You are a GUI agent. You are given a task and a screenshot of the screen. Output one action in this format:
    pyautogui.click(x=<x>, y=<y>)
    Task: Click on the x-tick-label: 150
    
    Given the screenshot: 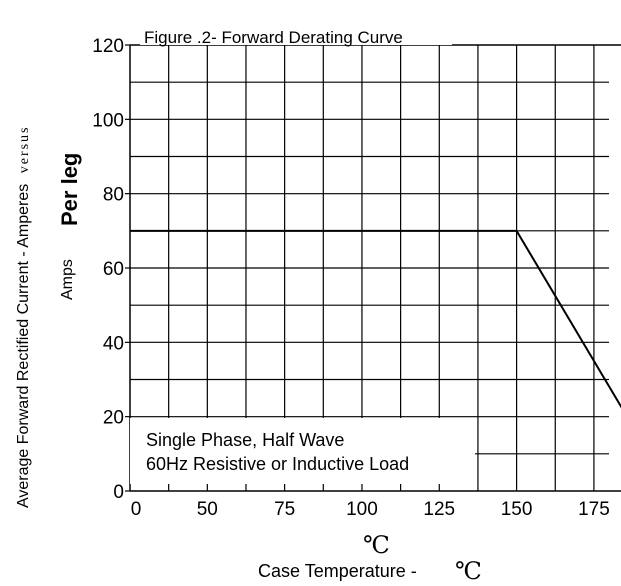 What is the action you would take?
    pyautogui.click(x=517, y=509)
    